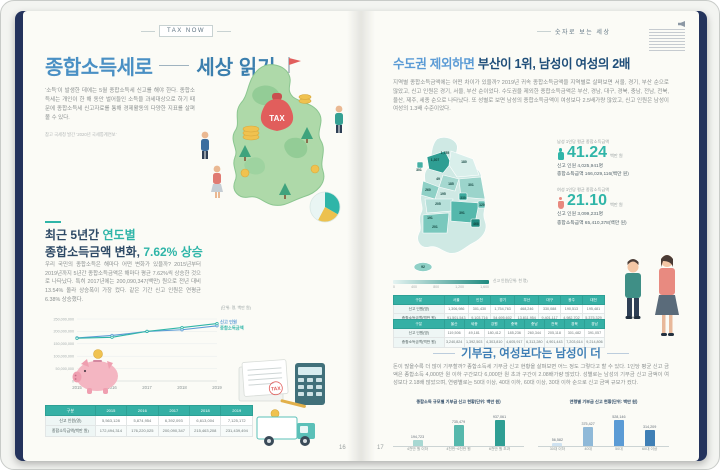 This screenshot has width=720, height=470. Describe the element at coordinates (435, 227) in the screenshot. I see `svg-text: 201` at that location.